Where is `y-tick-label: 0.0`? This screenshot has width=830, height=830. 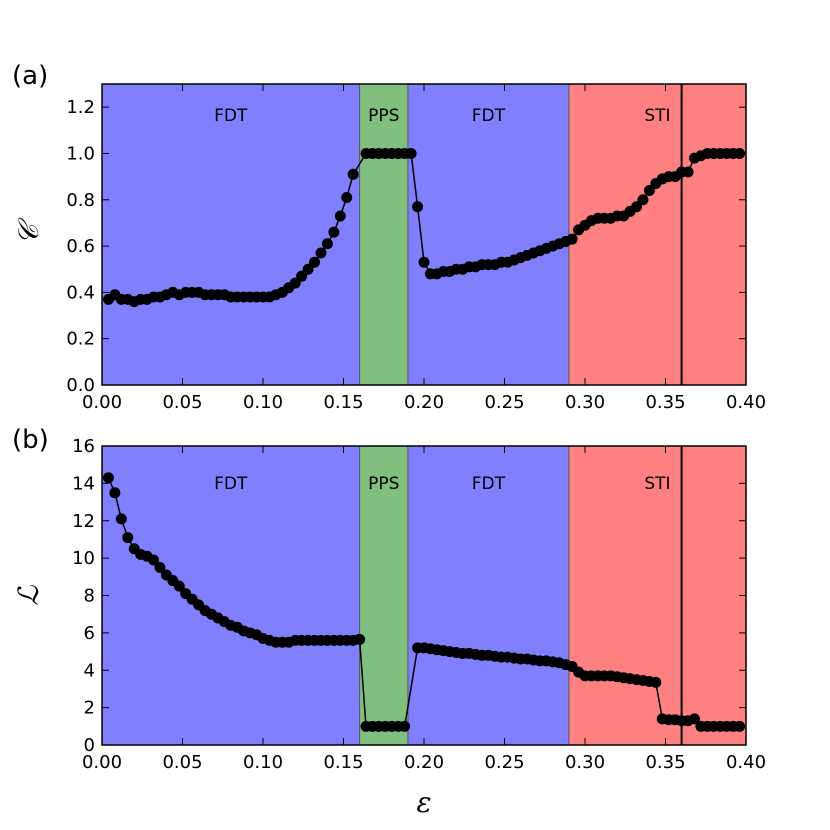
y-tick-label: 0.0 is located at coordinates (80, 385).